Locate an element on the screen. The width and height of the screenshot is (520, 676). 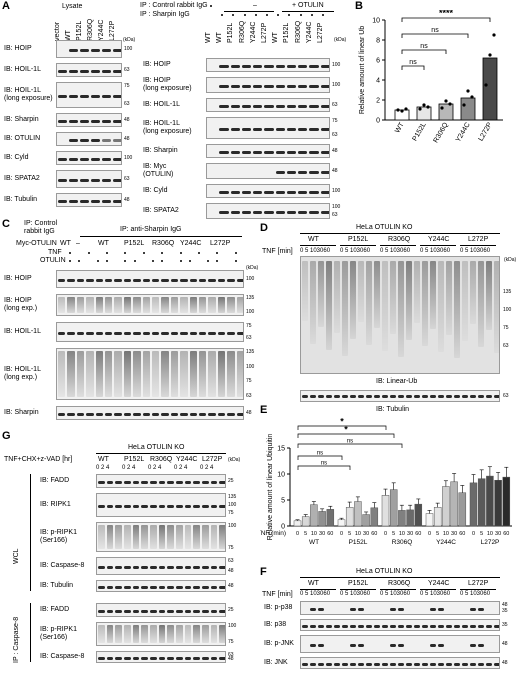
time-labels: 0 2 4 is located at coordinates (207, 468).